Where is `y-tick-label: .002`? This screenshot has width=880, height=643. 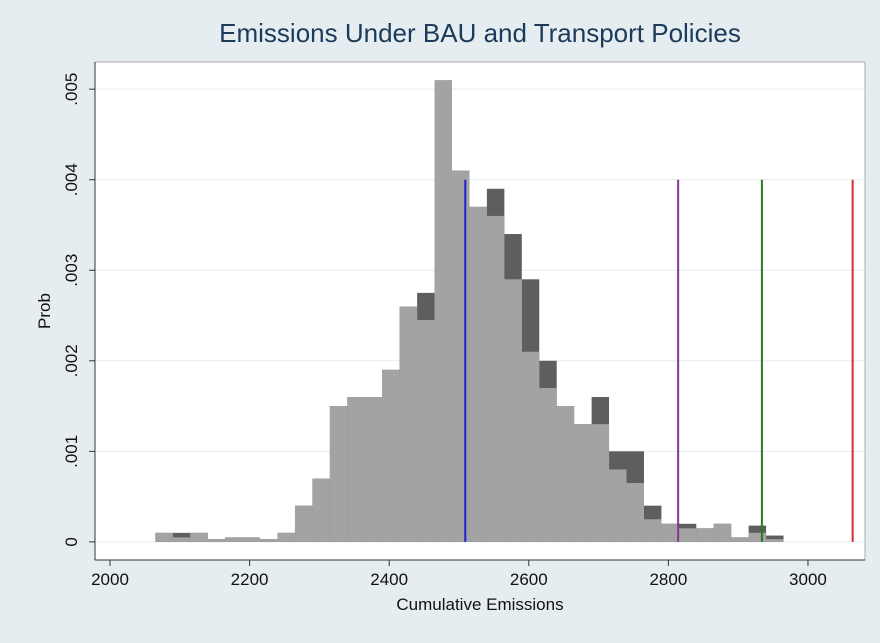
y-tick-label: .002 is located at coordinates (71, 360).